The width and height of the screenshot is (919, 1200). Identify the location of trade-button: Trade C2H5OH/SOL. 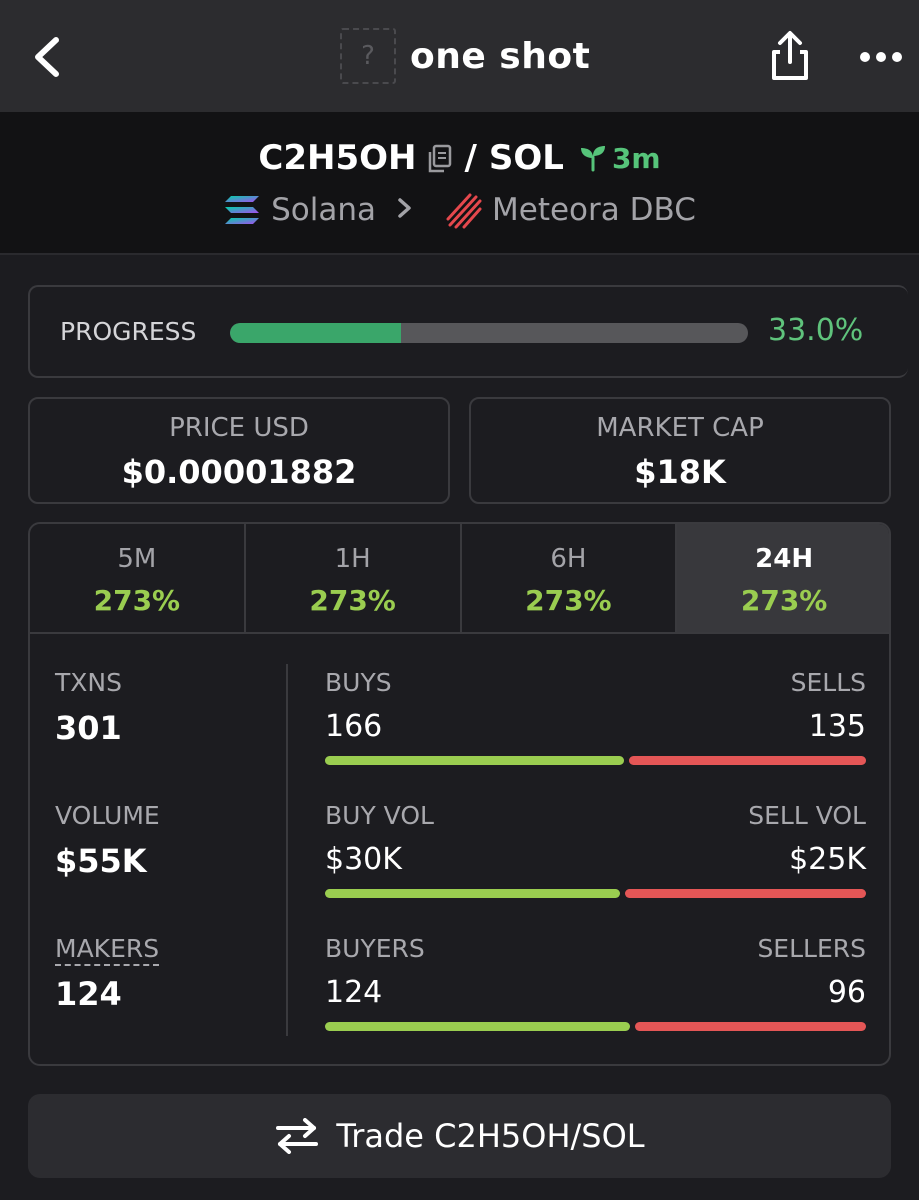
(459, 1136).